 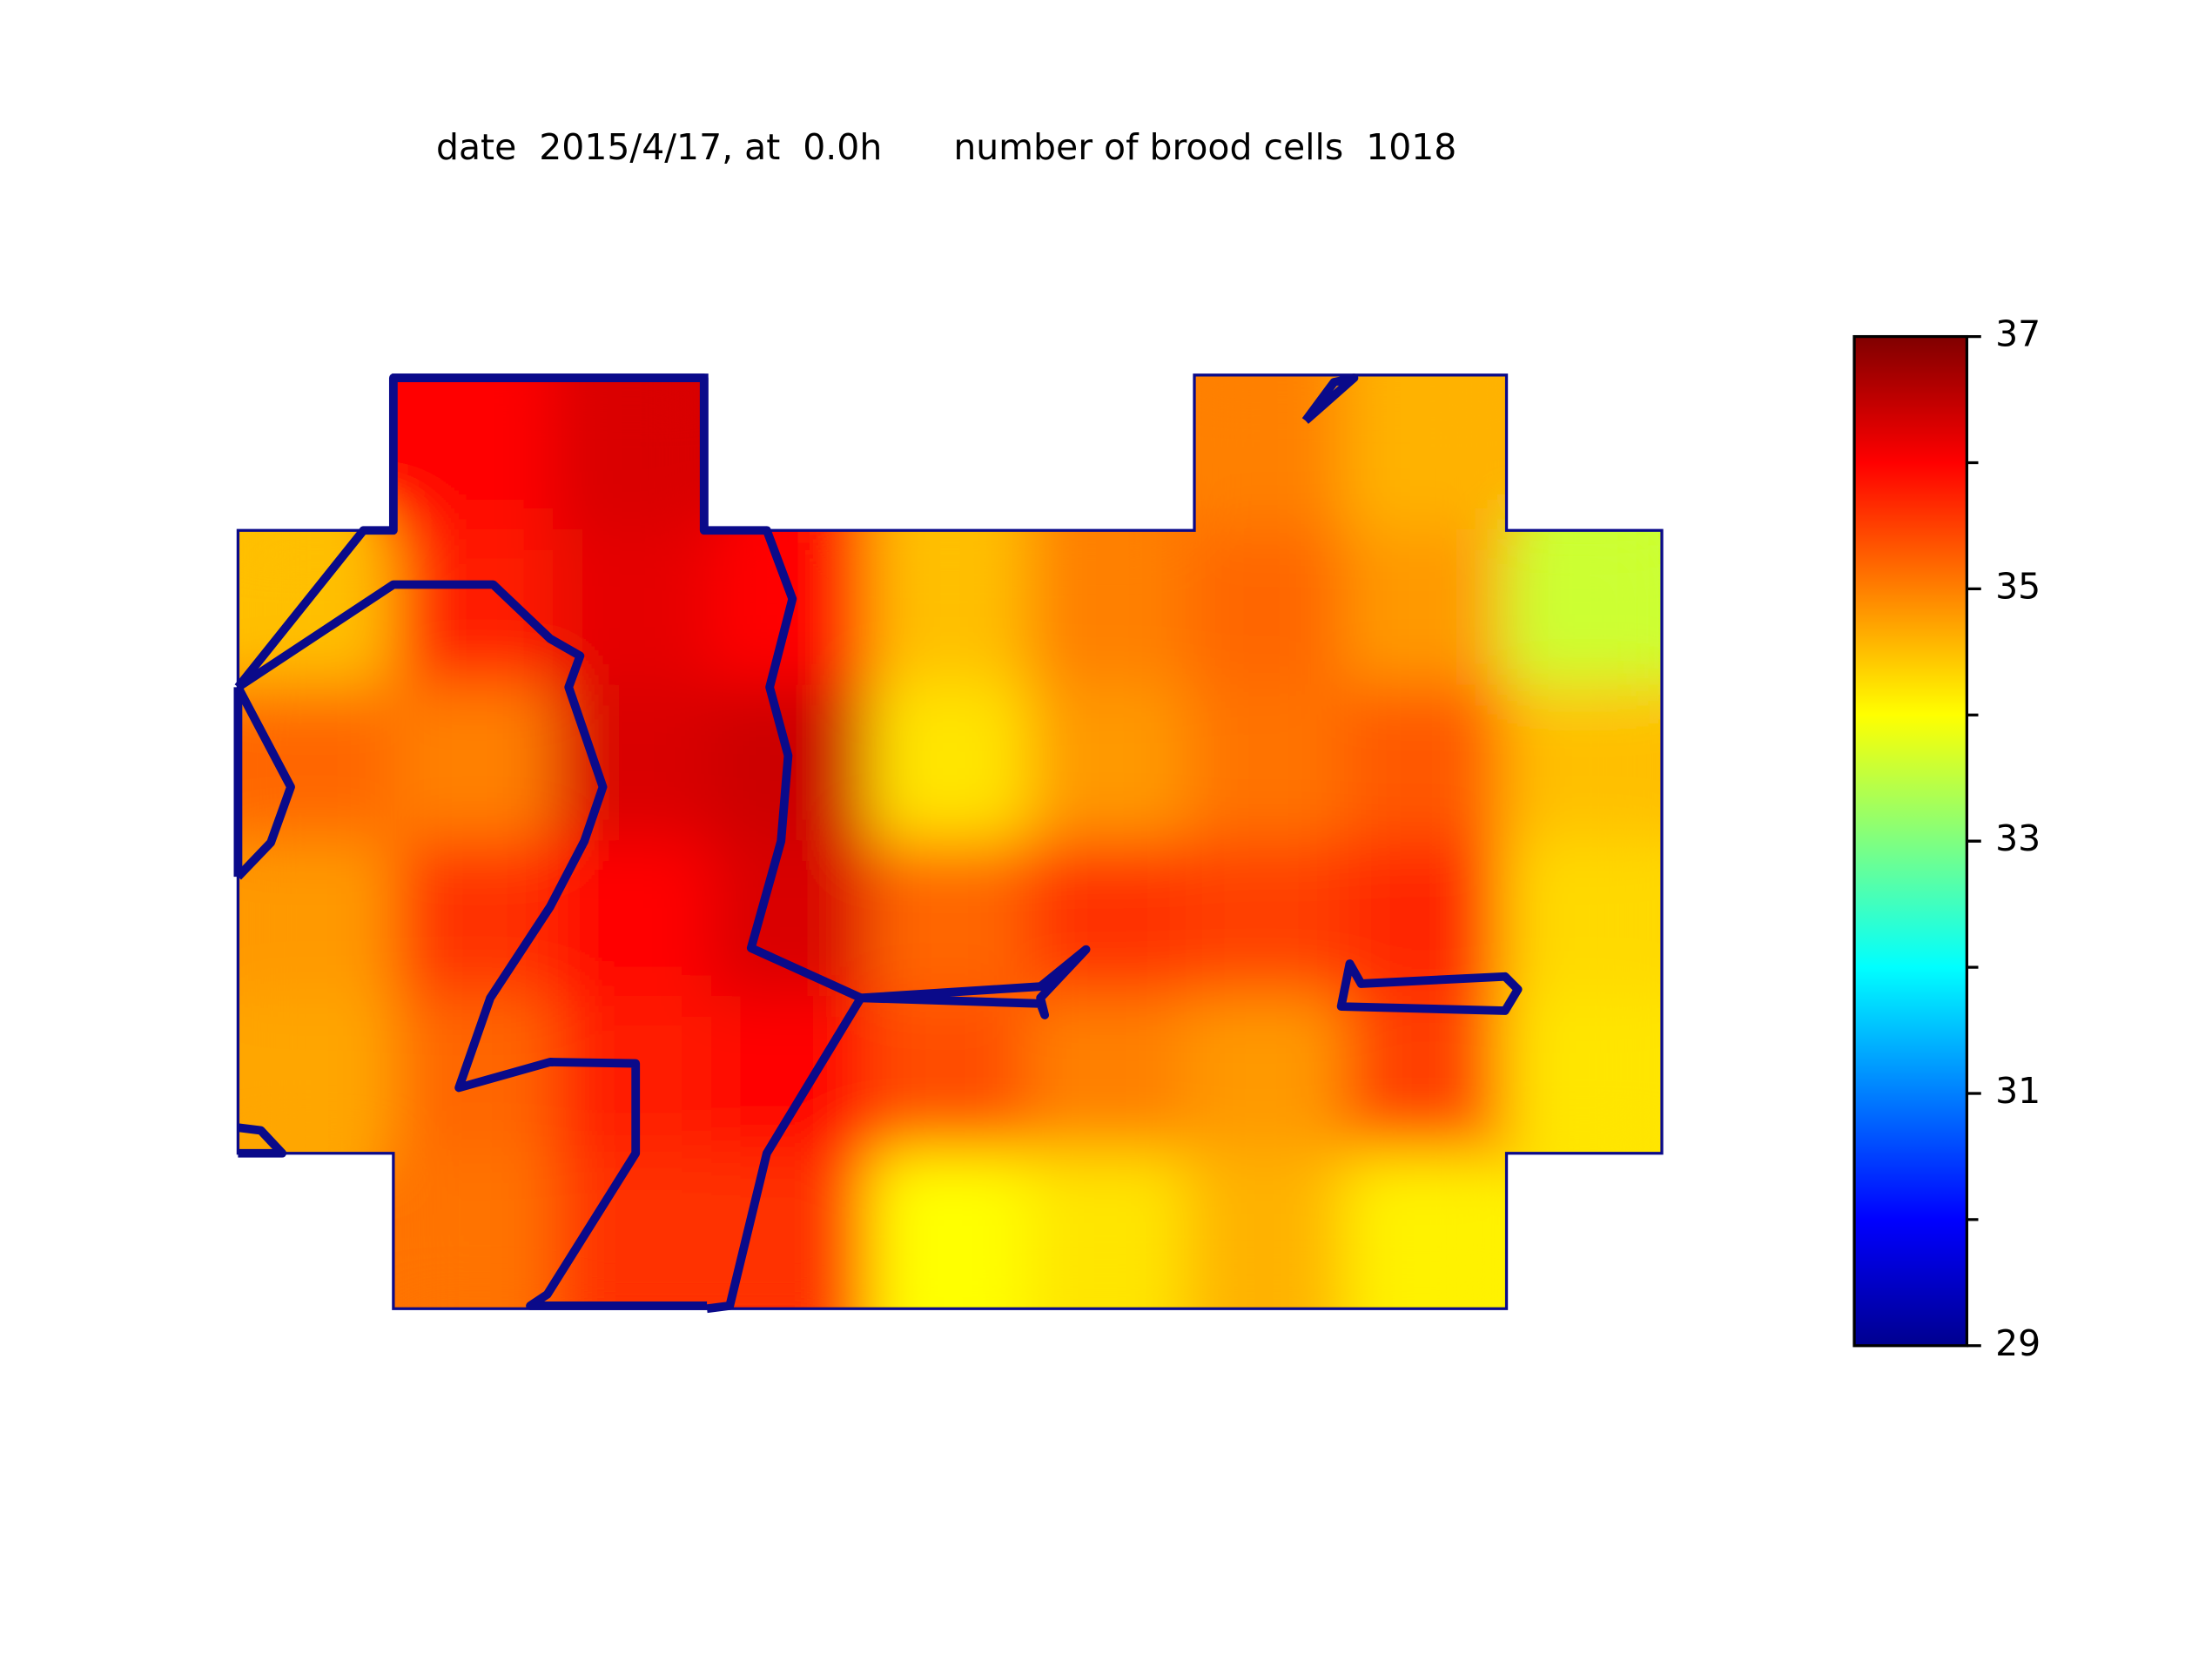 I want to click on colorbar-tick-label: 37, so click(x=2018, y=334).